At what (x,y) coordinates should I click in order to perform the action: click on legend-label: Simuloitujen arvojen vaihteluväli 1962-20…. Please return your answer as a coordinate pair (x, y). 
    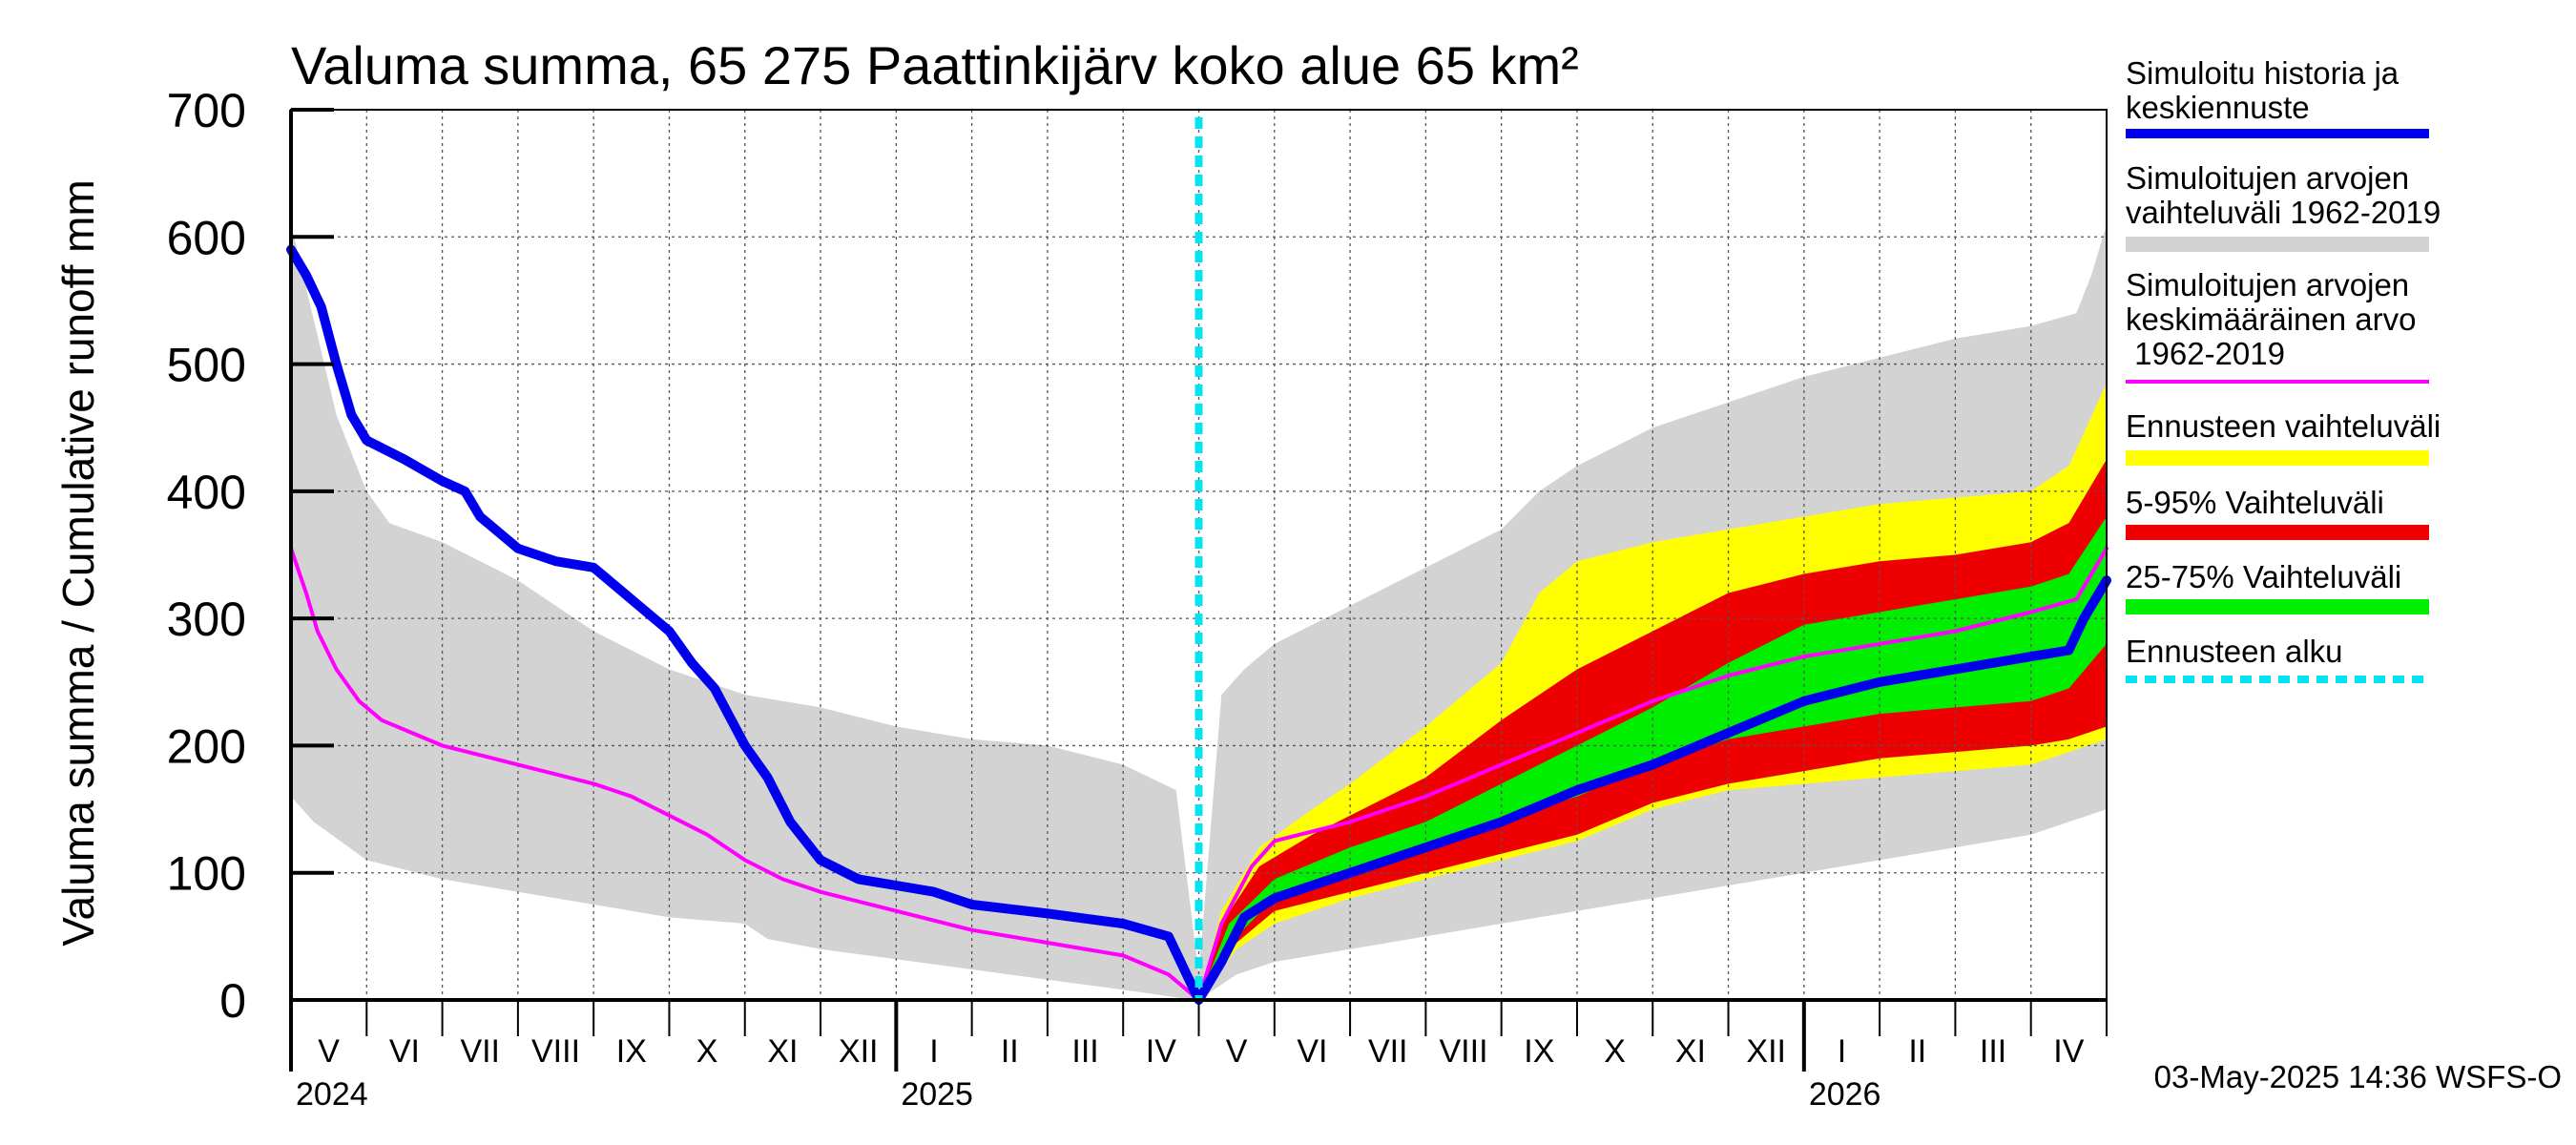
    Looking at the image, I should click on (2283, 195).